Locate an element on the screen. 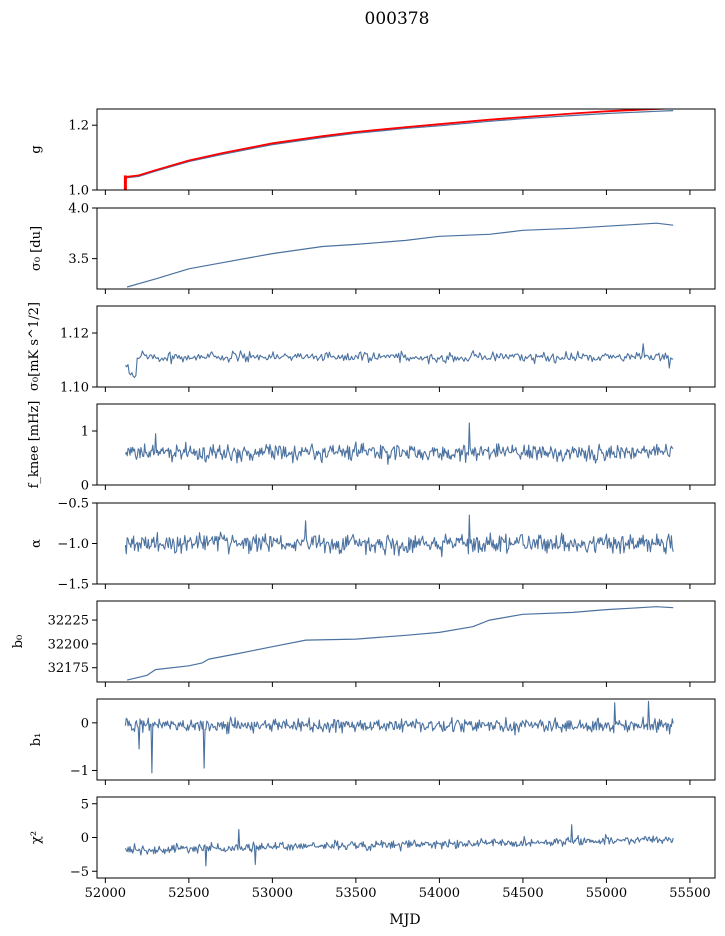 The image size is (725, 936). panel-b0: 32175 32200 32225 b₀ is located at coordinates (363, 643).